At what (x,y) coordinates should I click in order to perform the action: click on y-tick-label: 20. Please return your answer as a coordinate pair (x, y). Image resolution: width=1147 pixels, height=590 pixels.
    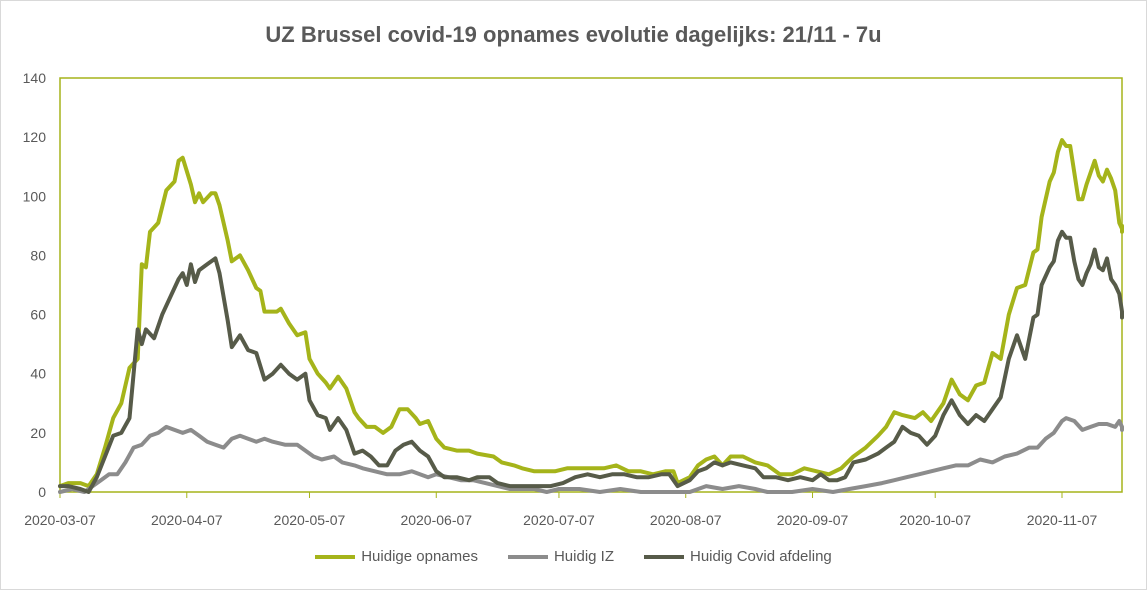
    Looking at the image, I should click on (38, 433).